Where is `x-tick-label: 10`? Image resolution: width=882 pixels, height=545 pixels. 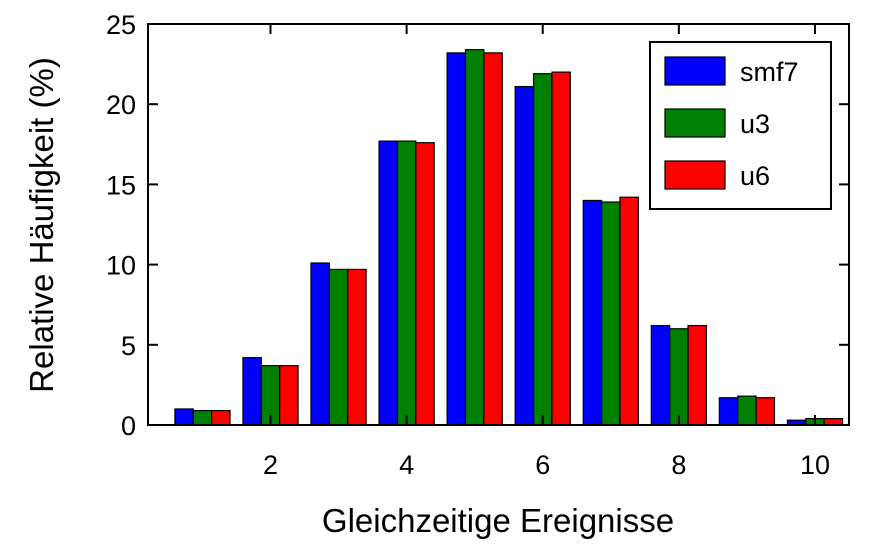
x-tick-label: 10 is located at coordinates (815, 465).